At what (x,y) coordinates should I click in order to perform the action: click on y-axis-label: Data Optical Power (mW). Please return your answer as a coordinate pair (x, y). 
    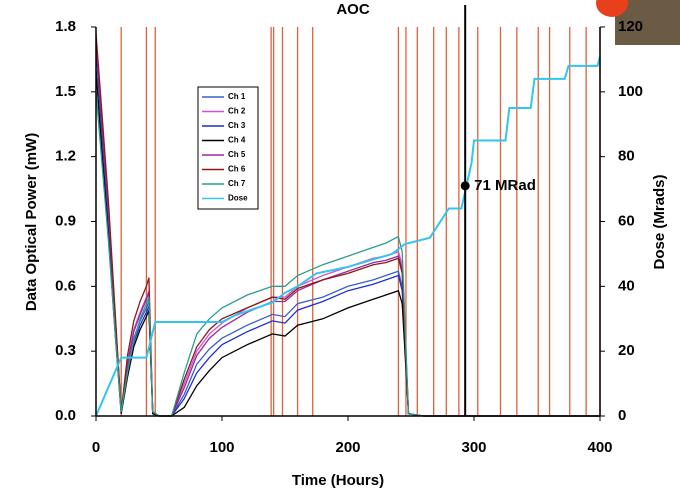
    Looking at the image, I should click on (31, 222).